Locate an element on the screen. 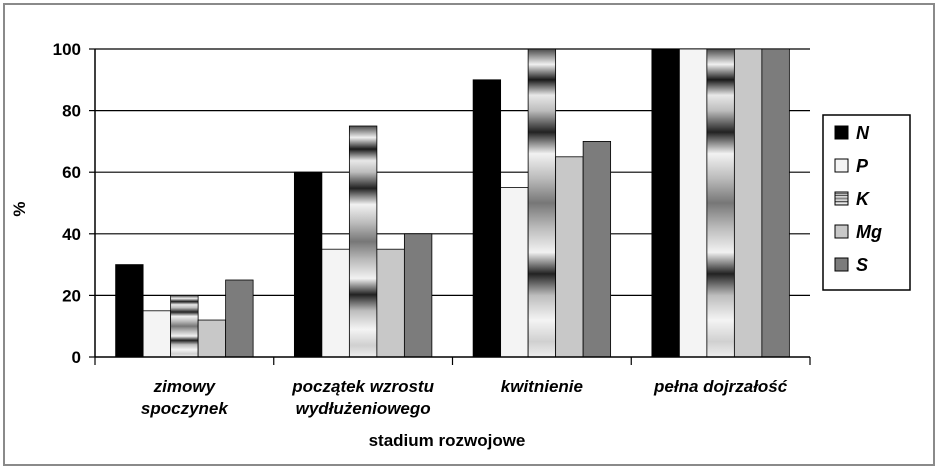 This screenshot has height=471, width=940. y-tick-label: 20 is located at coordinates (71, 295).